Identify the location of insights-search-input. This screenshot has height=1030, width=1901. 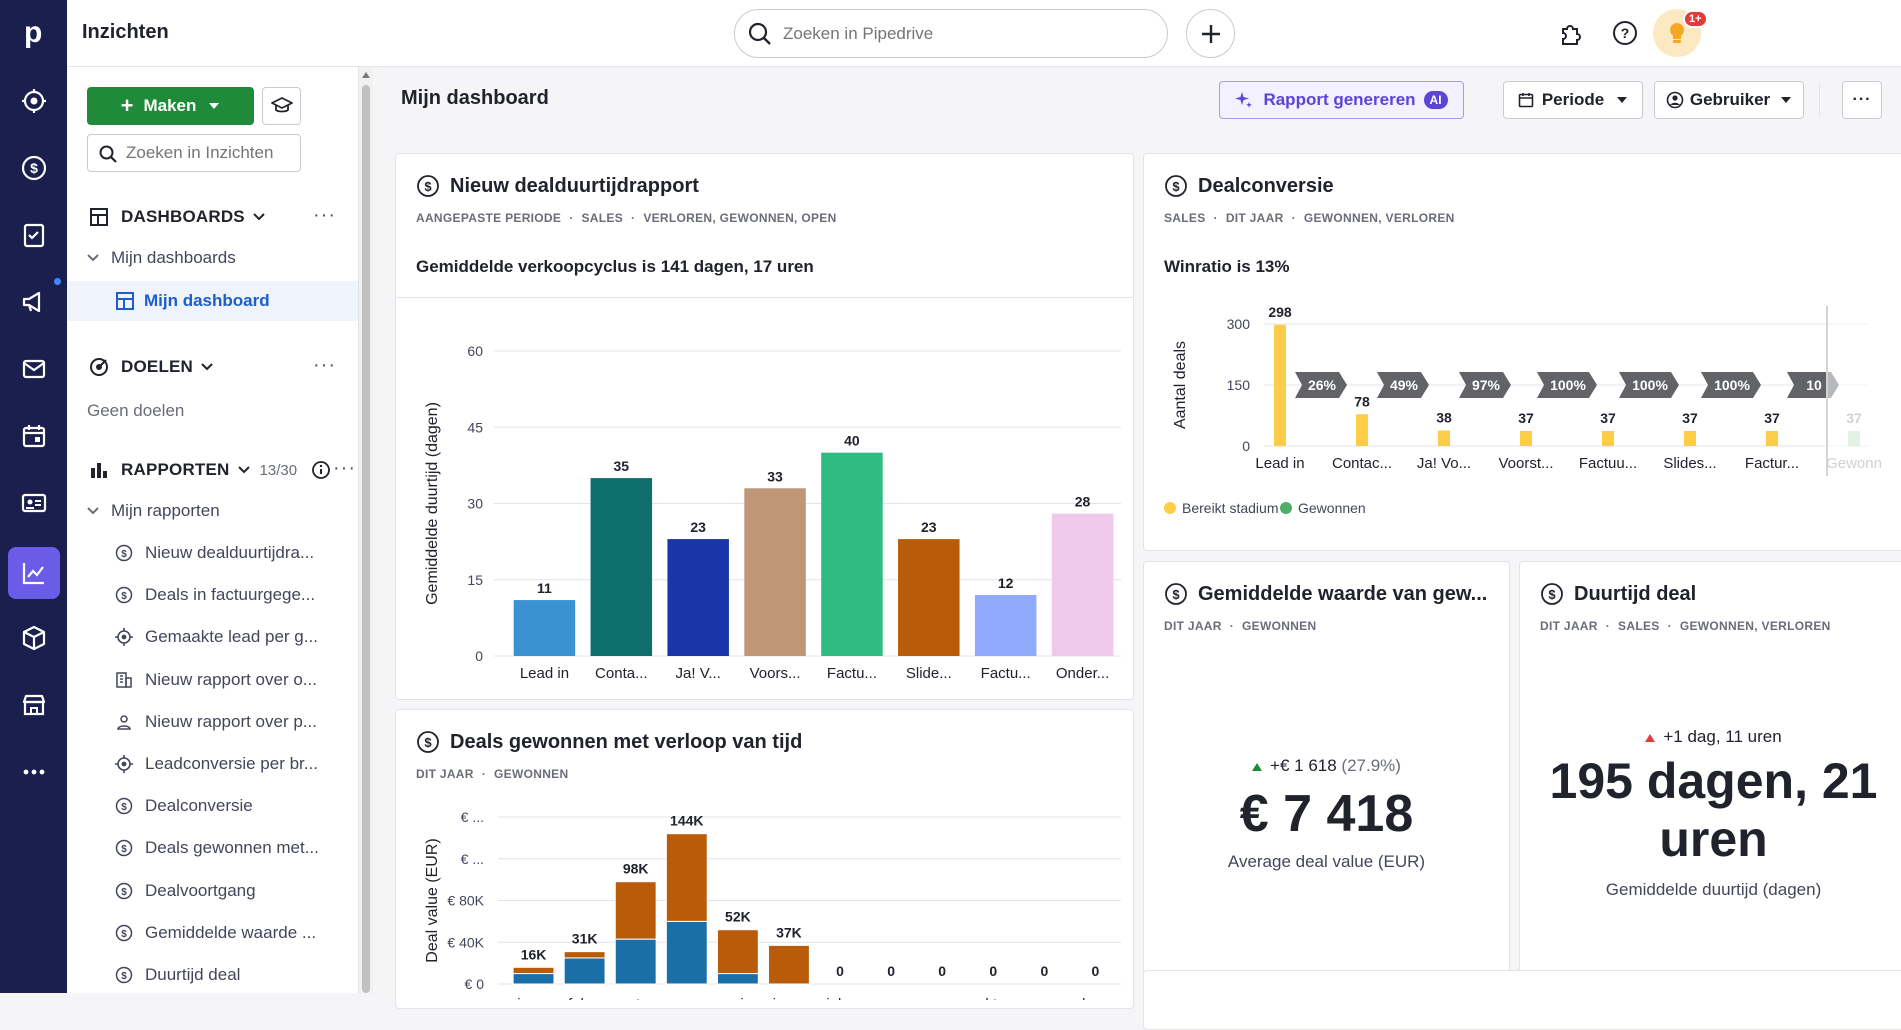
(211, 153).